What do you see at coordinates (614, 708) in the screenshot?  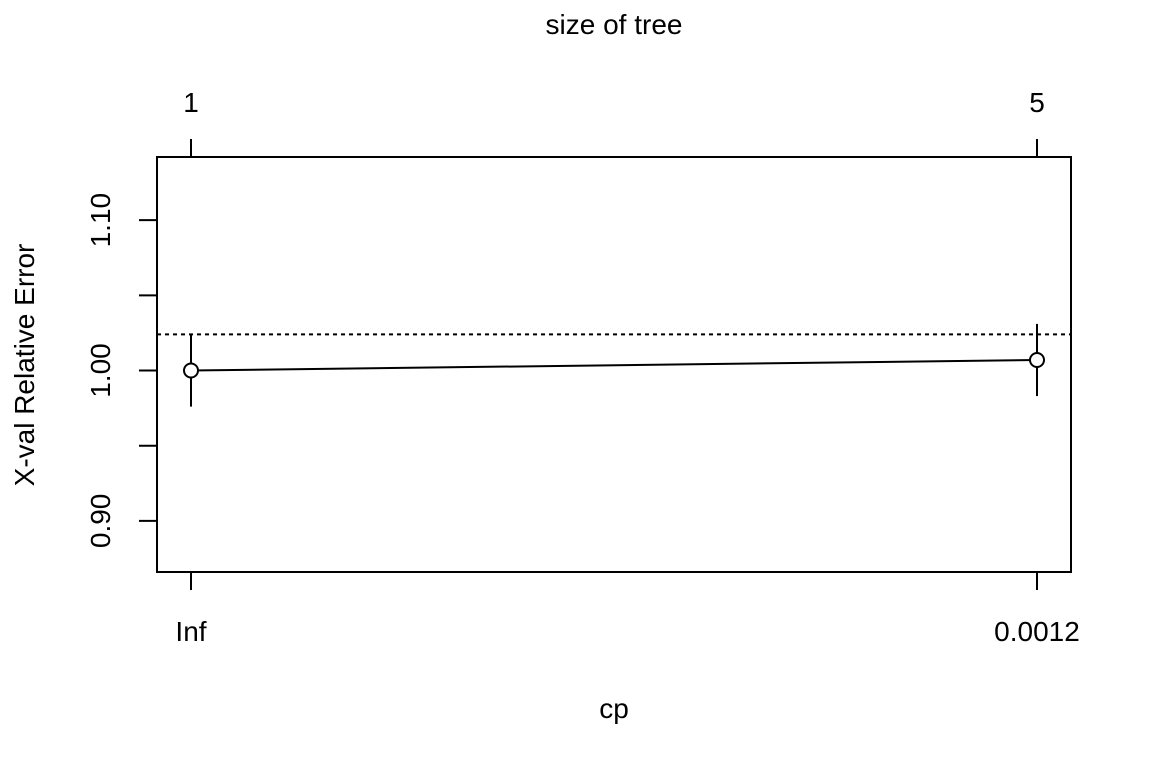 I see `x-axis-title: cp` at bounding box center [614, 708].